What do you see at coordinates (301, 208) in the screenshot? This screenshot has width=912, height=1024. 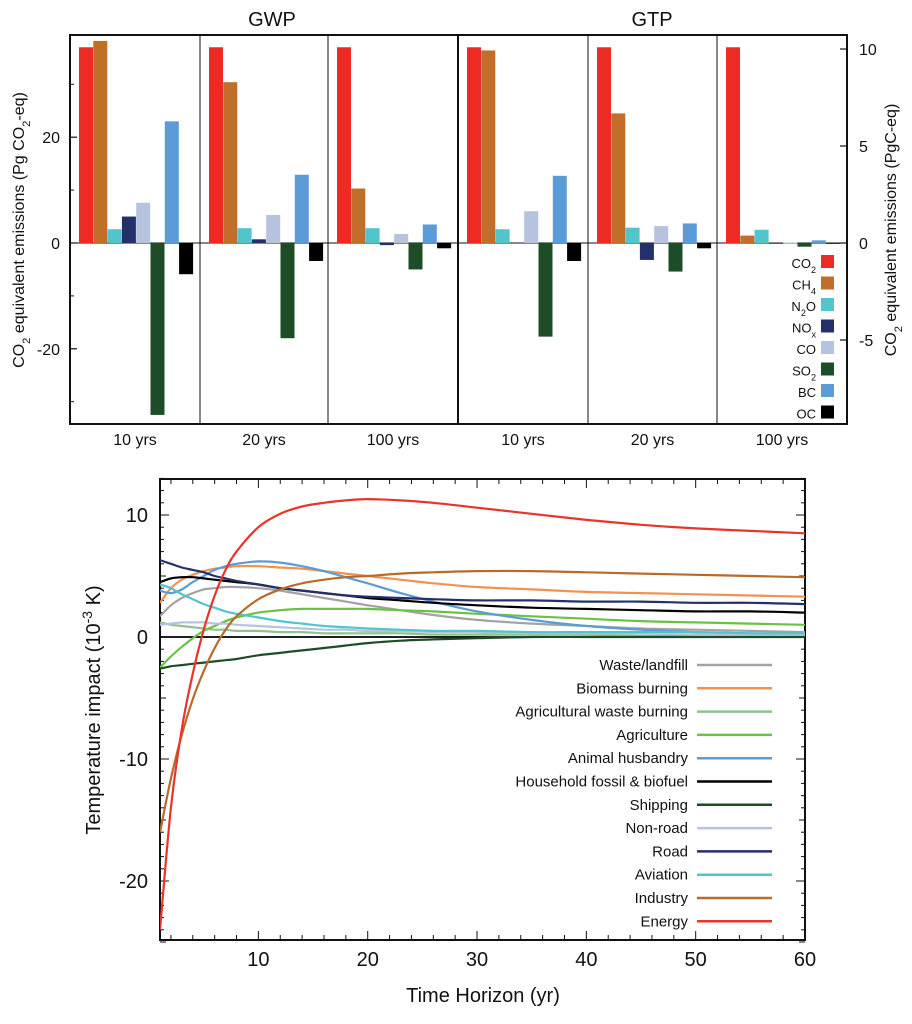 I see `bar-gwp-20yrs-bc` at bounding box center [301, 208].